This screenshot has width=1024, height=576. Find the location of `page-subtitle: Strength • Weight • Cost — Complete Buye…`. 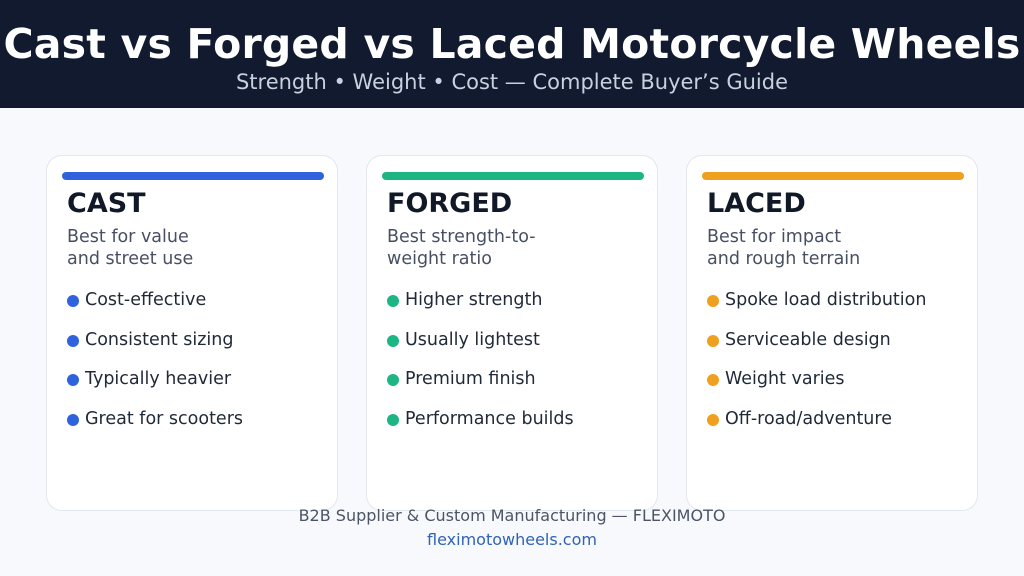

page-subtitle: Strength • Weight • Cost — Complete Buye… is located at coordinates (512, 82).